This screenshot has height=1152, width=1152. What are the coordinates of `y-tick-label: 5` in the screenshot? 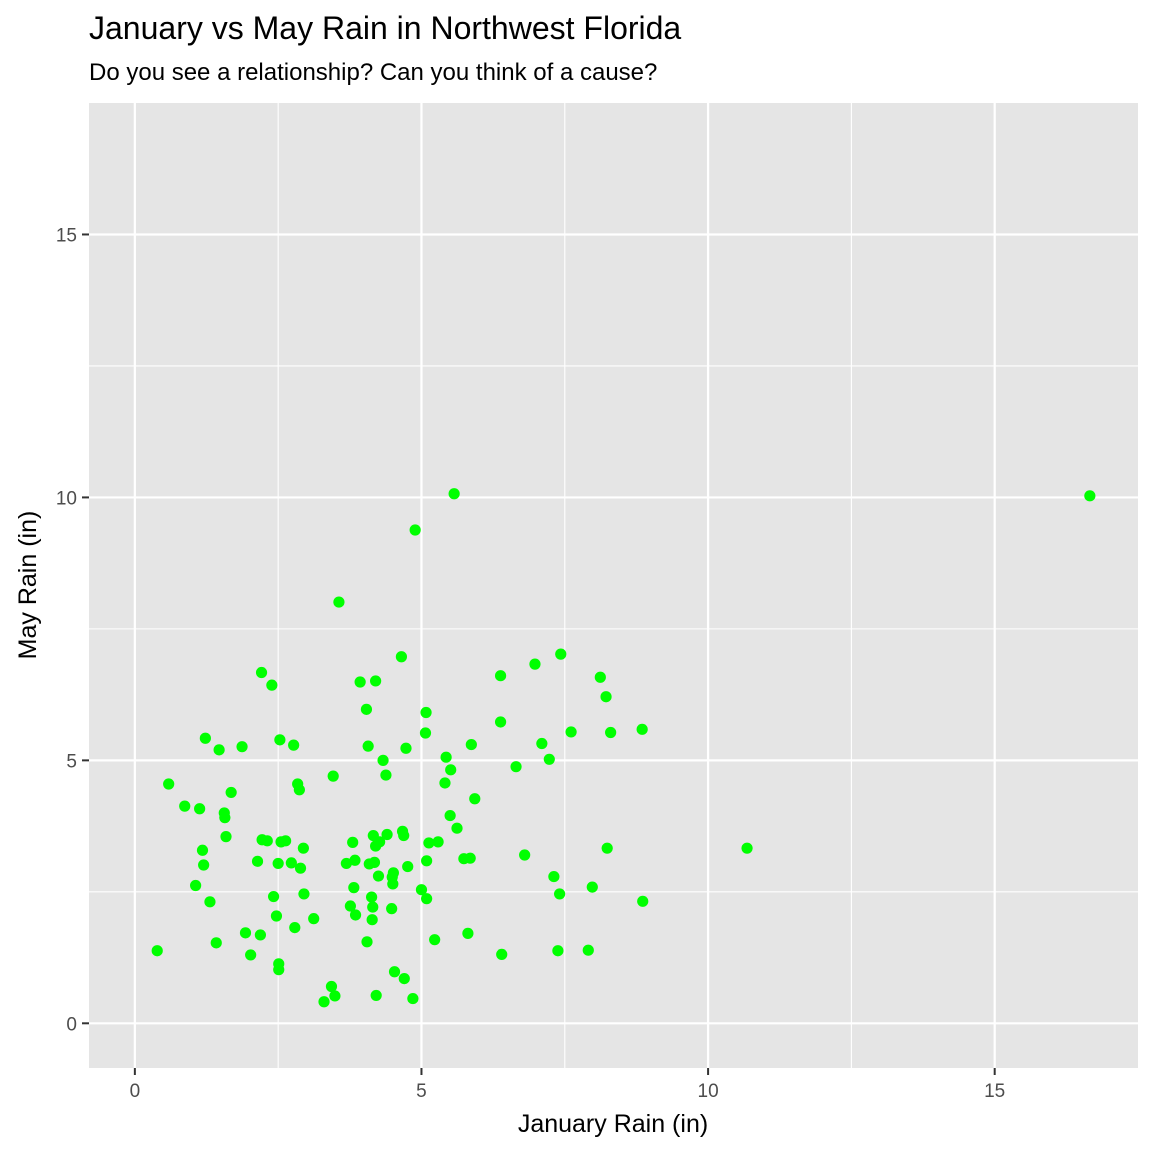 It's located at (71, 761).